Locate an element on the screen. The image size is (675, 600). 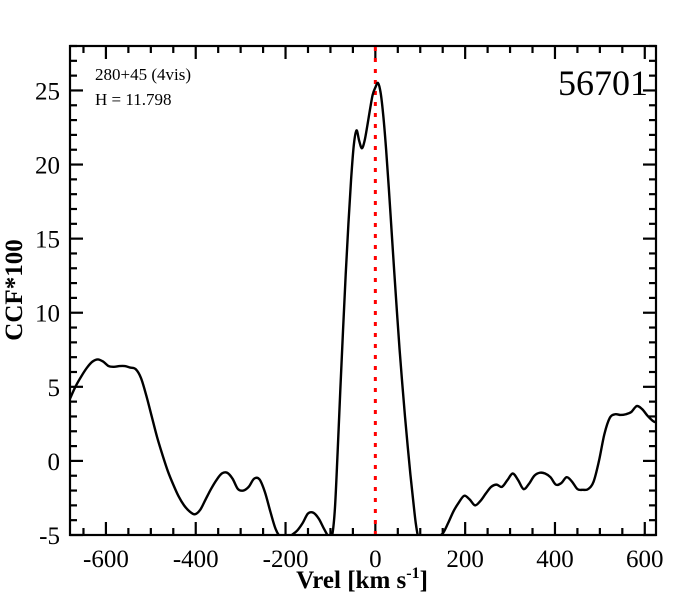
x-tick-label: 0 is located at coordinates (375, 559).